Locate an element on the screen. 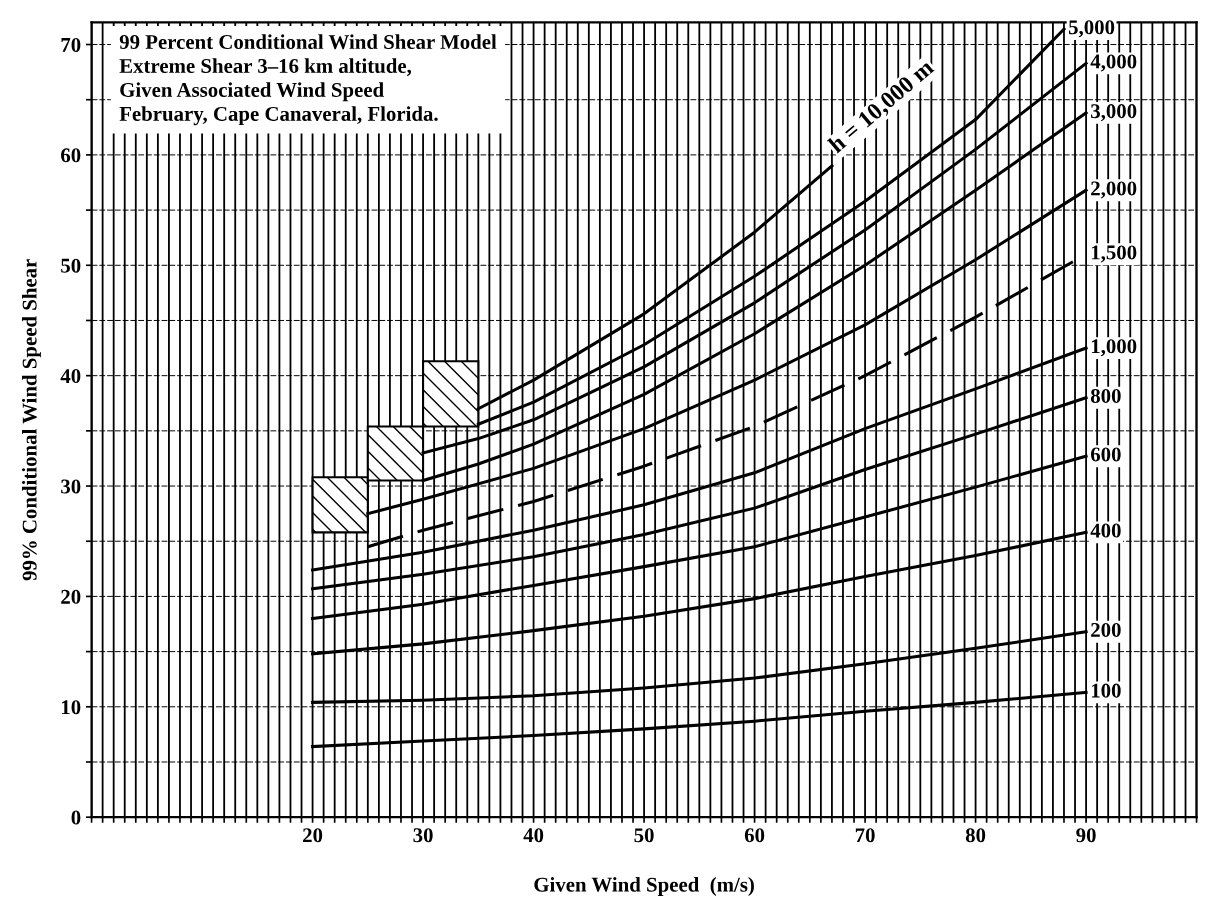  series-label: 1,500 is located at coordinates (1114, 254).